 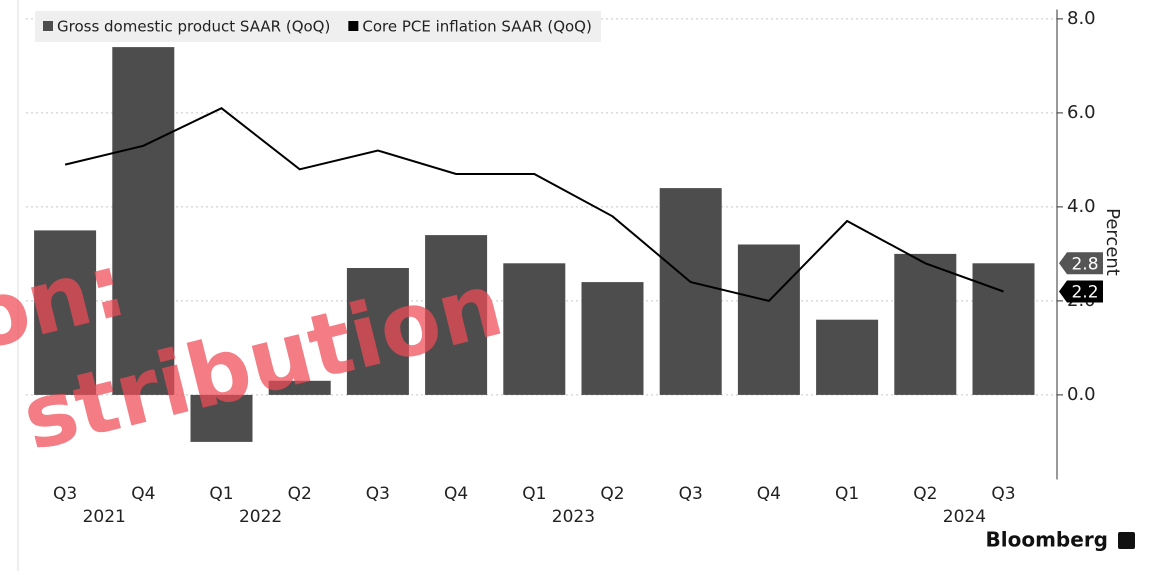 I want to click on y-axis-label: Percent, so click(x=1112, y=242).